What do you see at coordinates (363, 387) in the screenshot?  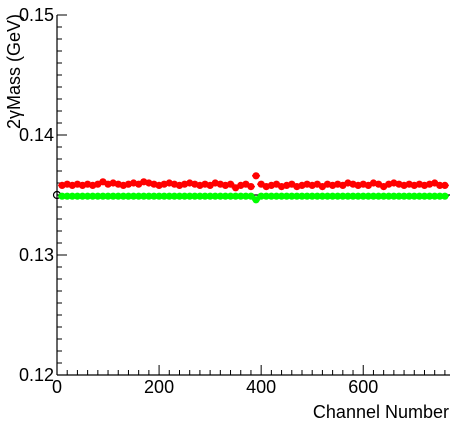 I see `x-tick-label: 600` at bounding box center [363, 387].